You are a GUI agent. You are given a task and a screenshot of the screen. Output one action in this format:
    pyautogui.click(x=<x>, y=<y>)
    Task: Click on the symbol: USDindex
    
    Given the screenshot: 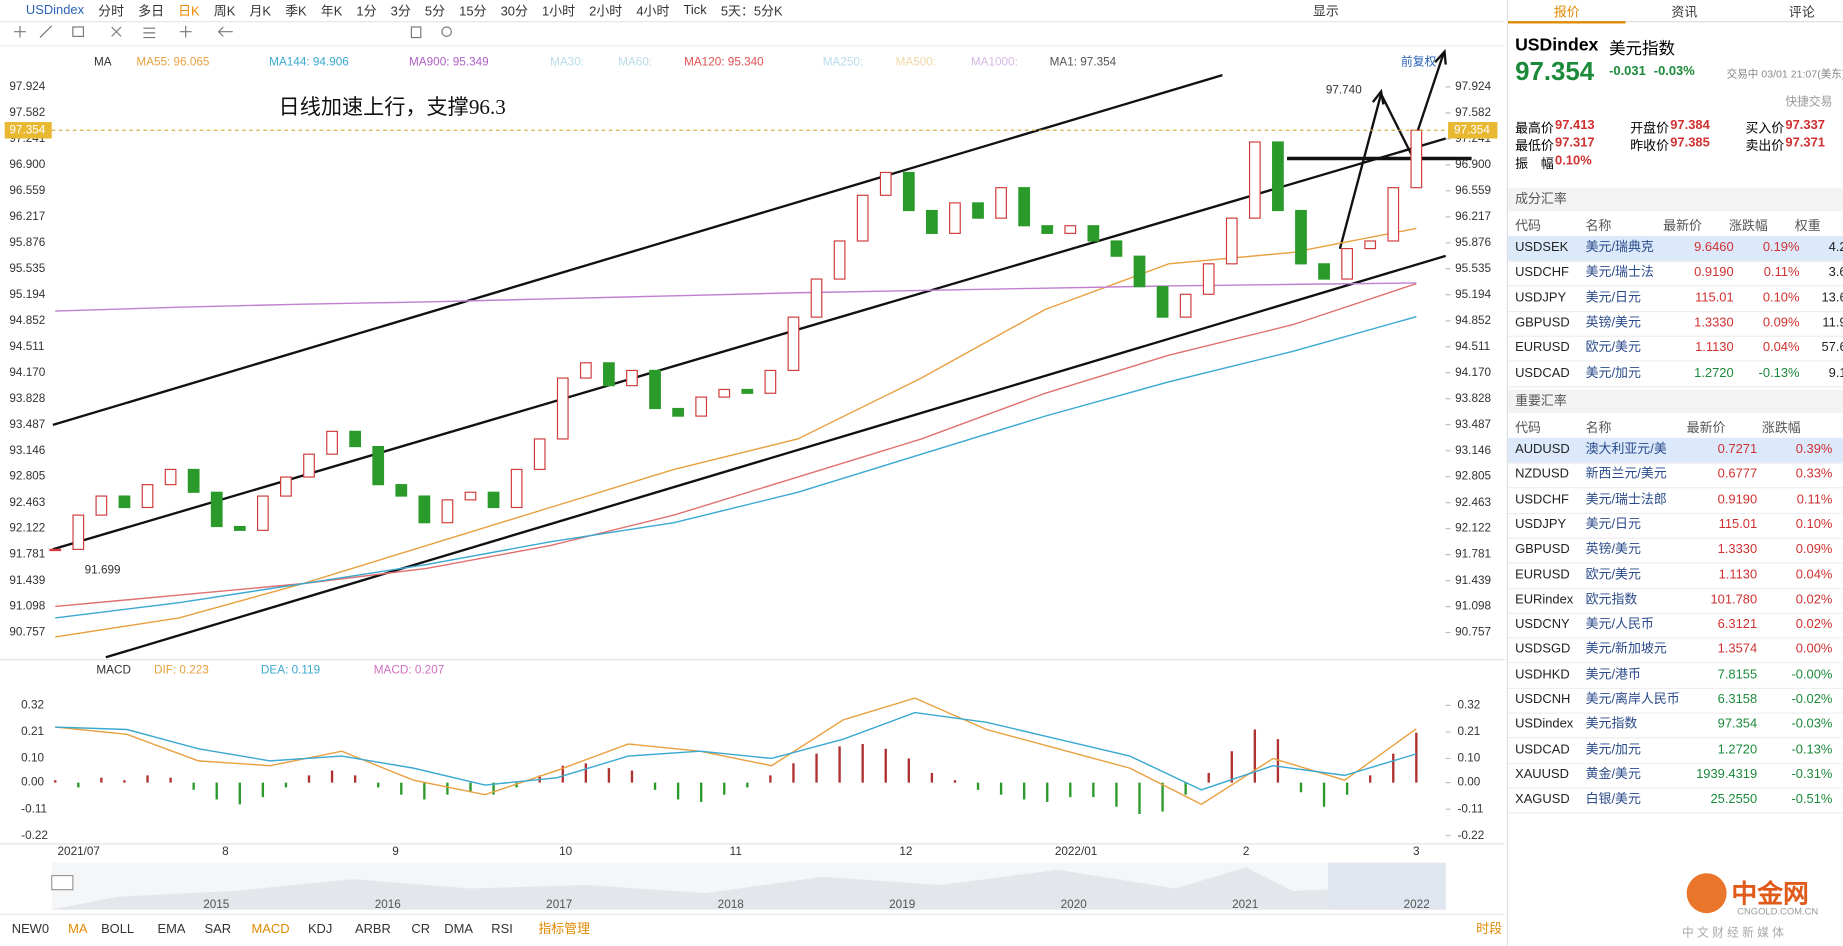 What is the action you would take?
    pyautogui.click(x=55, y=10)
    